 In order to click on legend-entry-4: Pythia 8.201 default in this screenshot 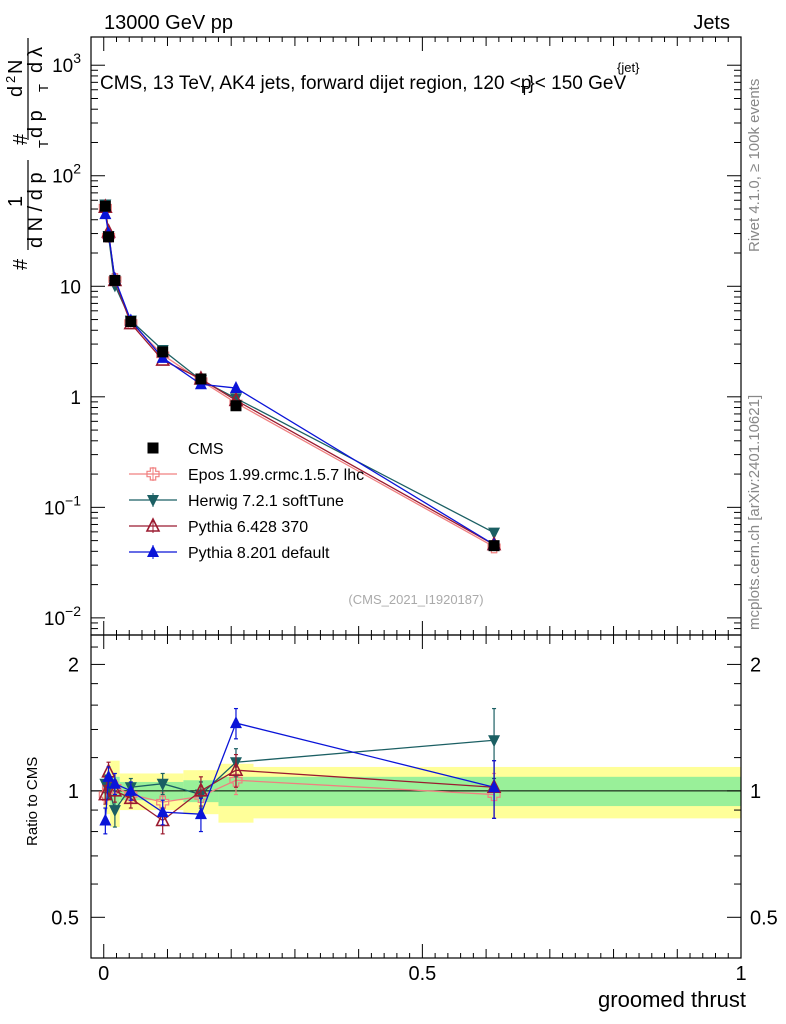, I will do `click(229, 553)`.